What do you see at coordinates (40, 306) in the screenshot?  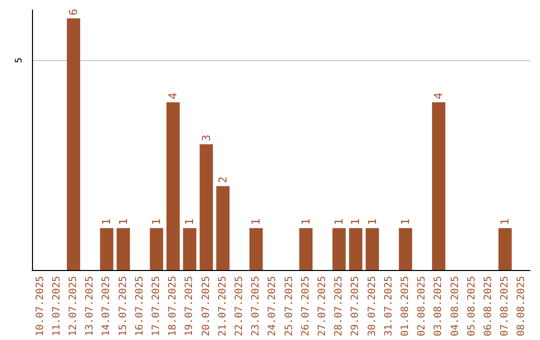 I see `x-tick-label: 10.07.2025` at bounding box center [40, 306].